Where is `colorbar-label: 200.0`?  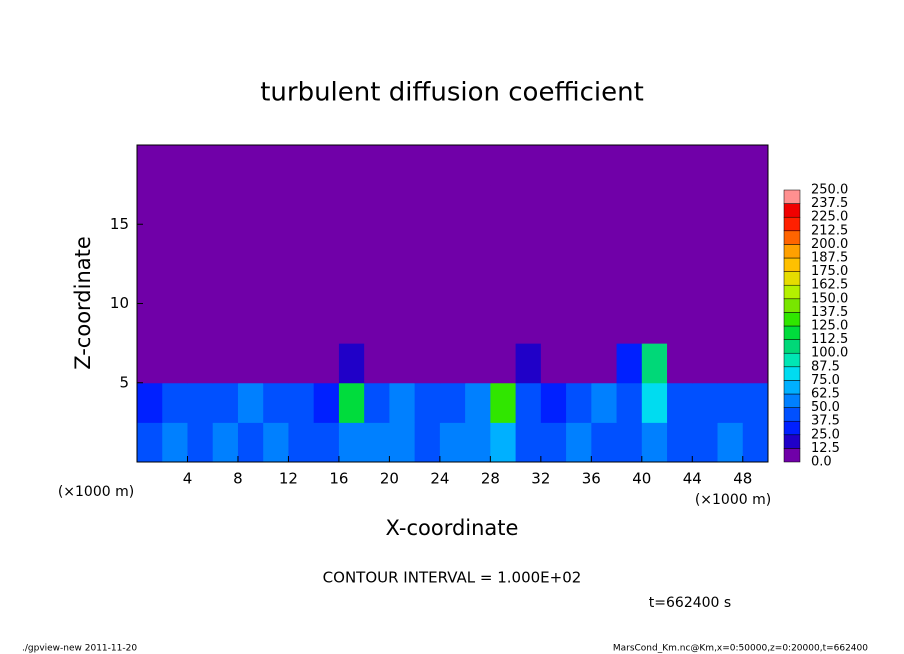 colorbar-label: 200.0 is located at coordinates (829, 244).